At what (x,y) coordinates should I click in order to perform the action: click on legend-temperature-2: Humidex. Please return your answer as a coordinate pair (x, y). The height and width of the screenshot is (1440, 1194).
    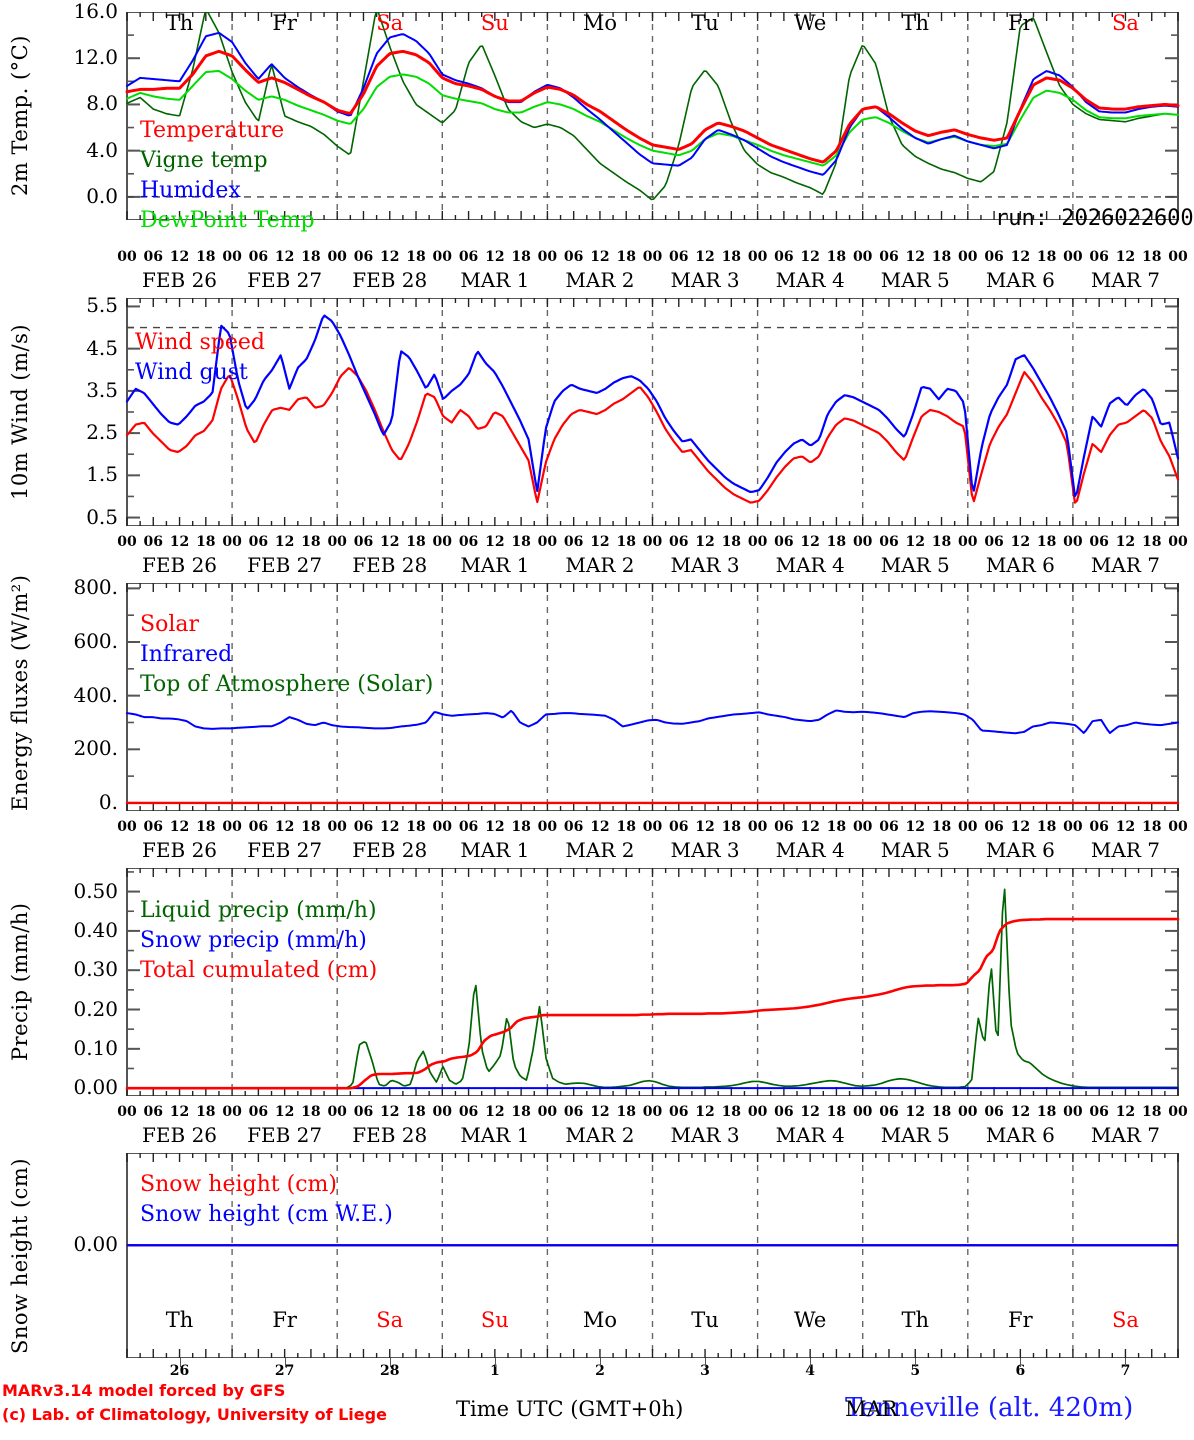
    Looking at the image, I should click on (190, 190).